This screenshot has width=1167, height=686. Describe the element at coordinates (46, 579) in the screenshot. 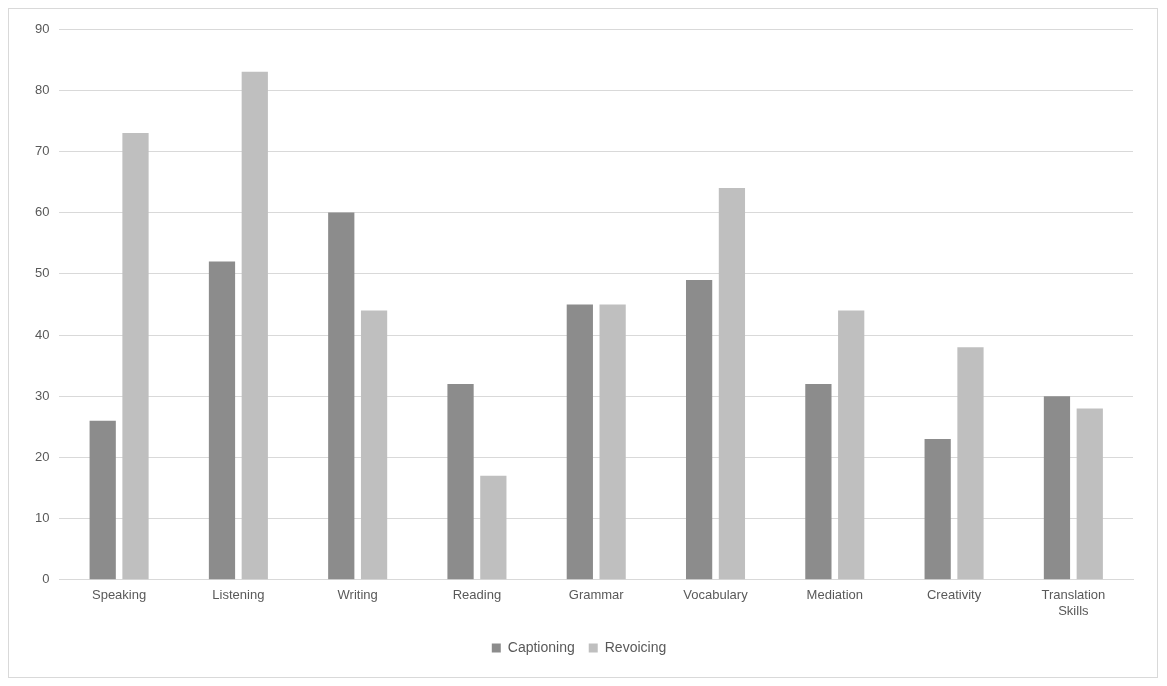

I see `y-tick-label: 0` at that location.